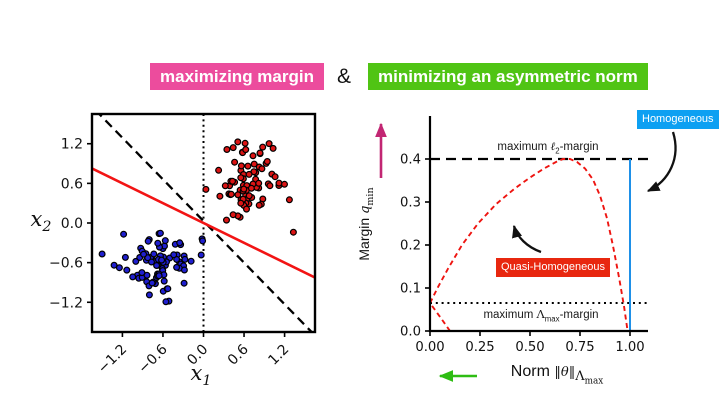  I want to click on max-margin-separator, so click(203, 223).